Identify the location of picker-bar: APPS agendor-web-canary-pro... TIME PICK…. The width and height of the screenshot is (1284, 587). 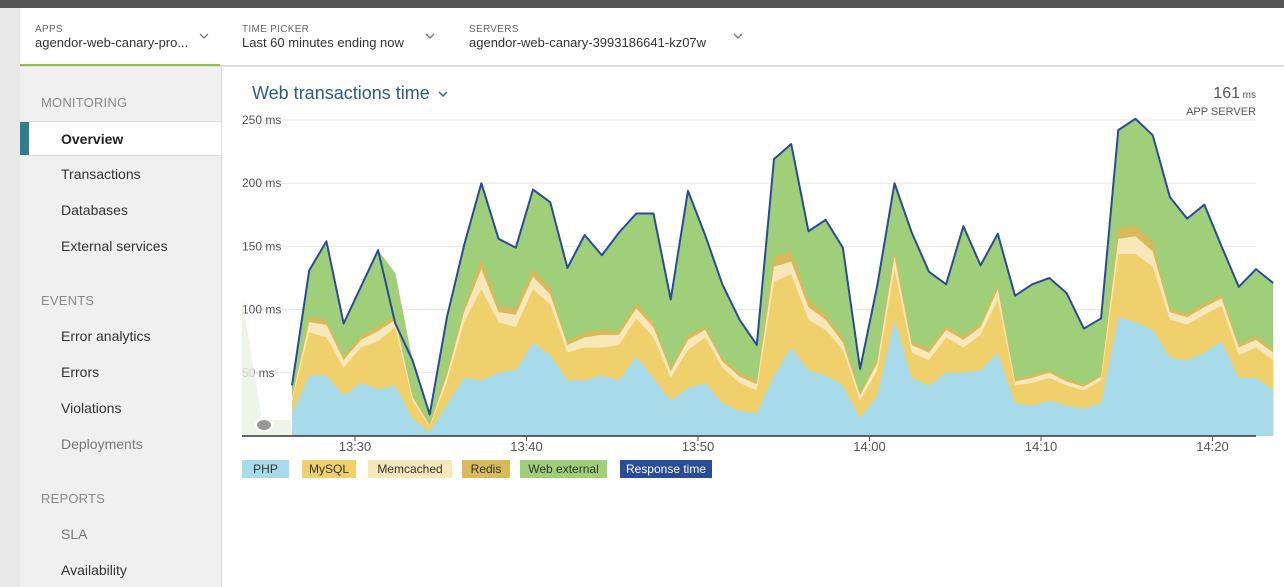
(652, 37).